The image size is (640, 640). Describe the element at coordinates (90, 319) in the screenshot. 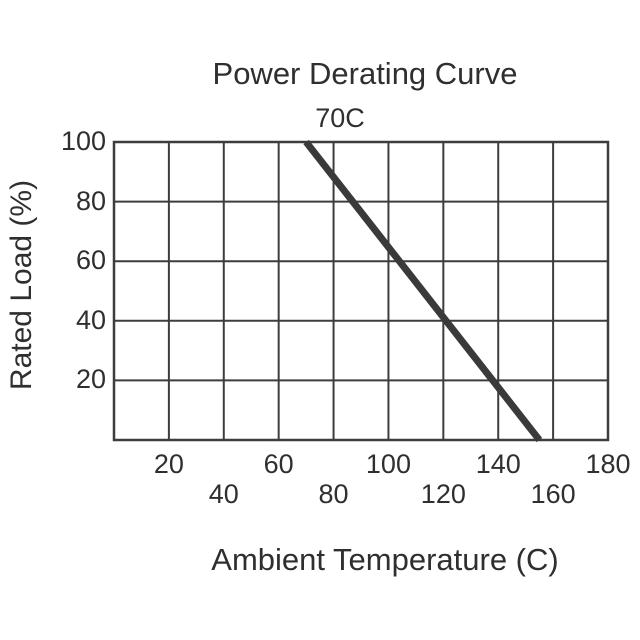

I see `y-tick-label: 40` at that location.